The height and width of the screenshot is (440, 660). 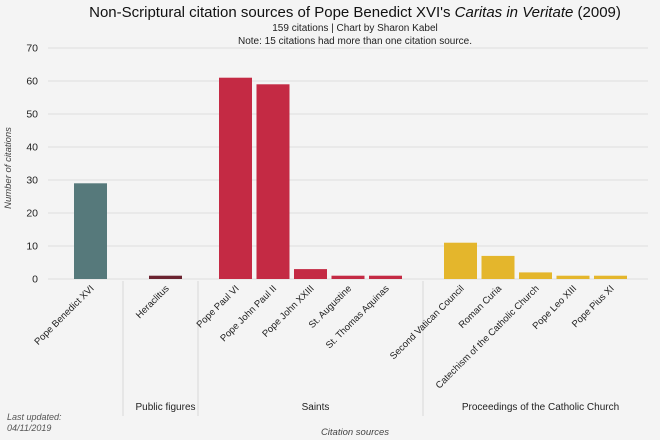 What do you see at coordinates (32, 148) in the screenshot?
I see `y-tick-label: 40` at bounding box center [32, 148].